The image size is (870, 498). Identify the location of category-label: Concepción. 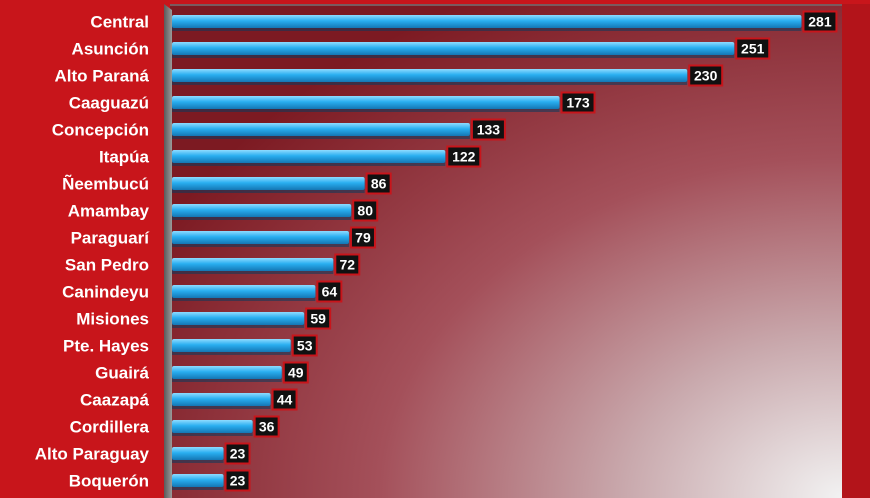
(100, 130).